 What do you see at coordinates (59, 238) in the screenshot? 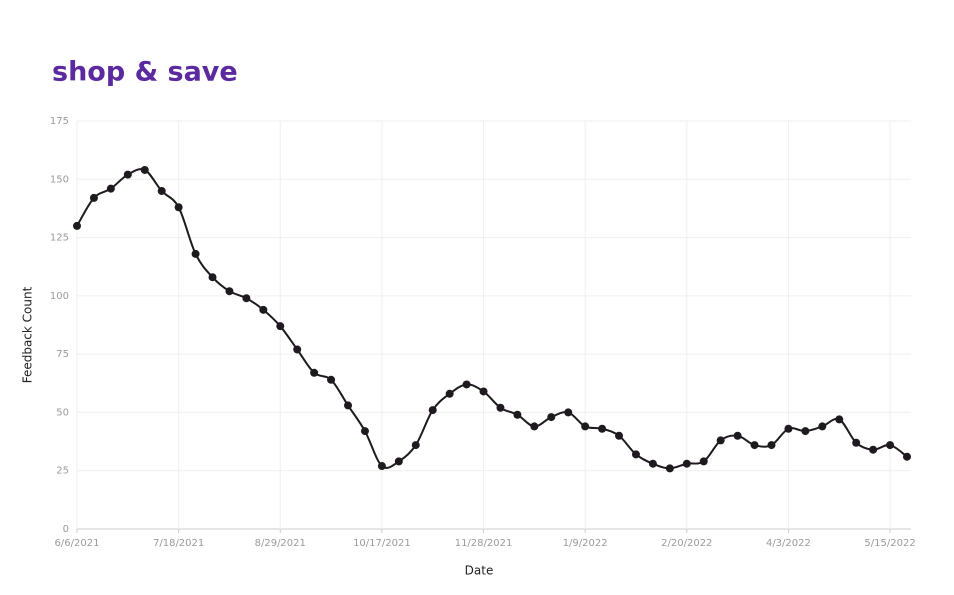
I see `y-tick-label: 125` at bounding box center [59, 238].